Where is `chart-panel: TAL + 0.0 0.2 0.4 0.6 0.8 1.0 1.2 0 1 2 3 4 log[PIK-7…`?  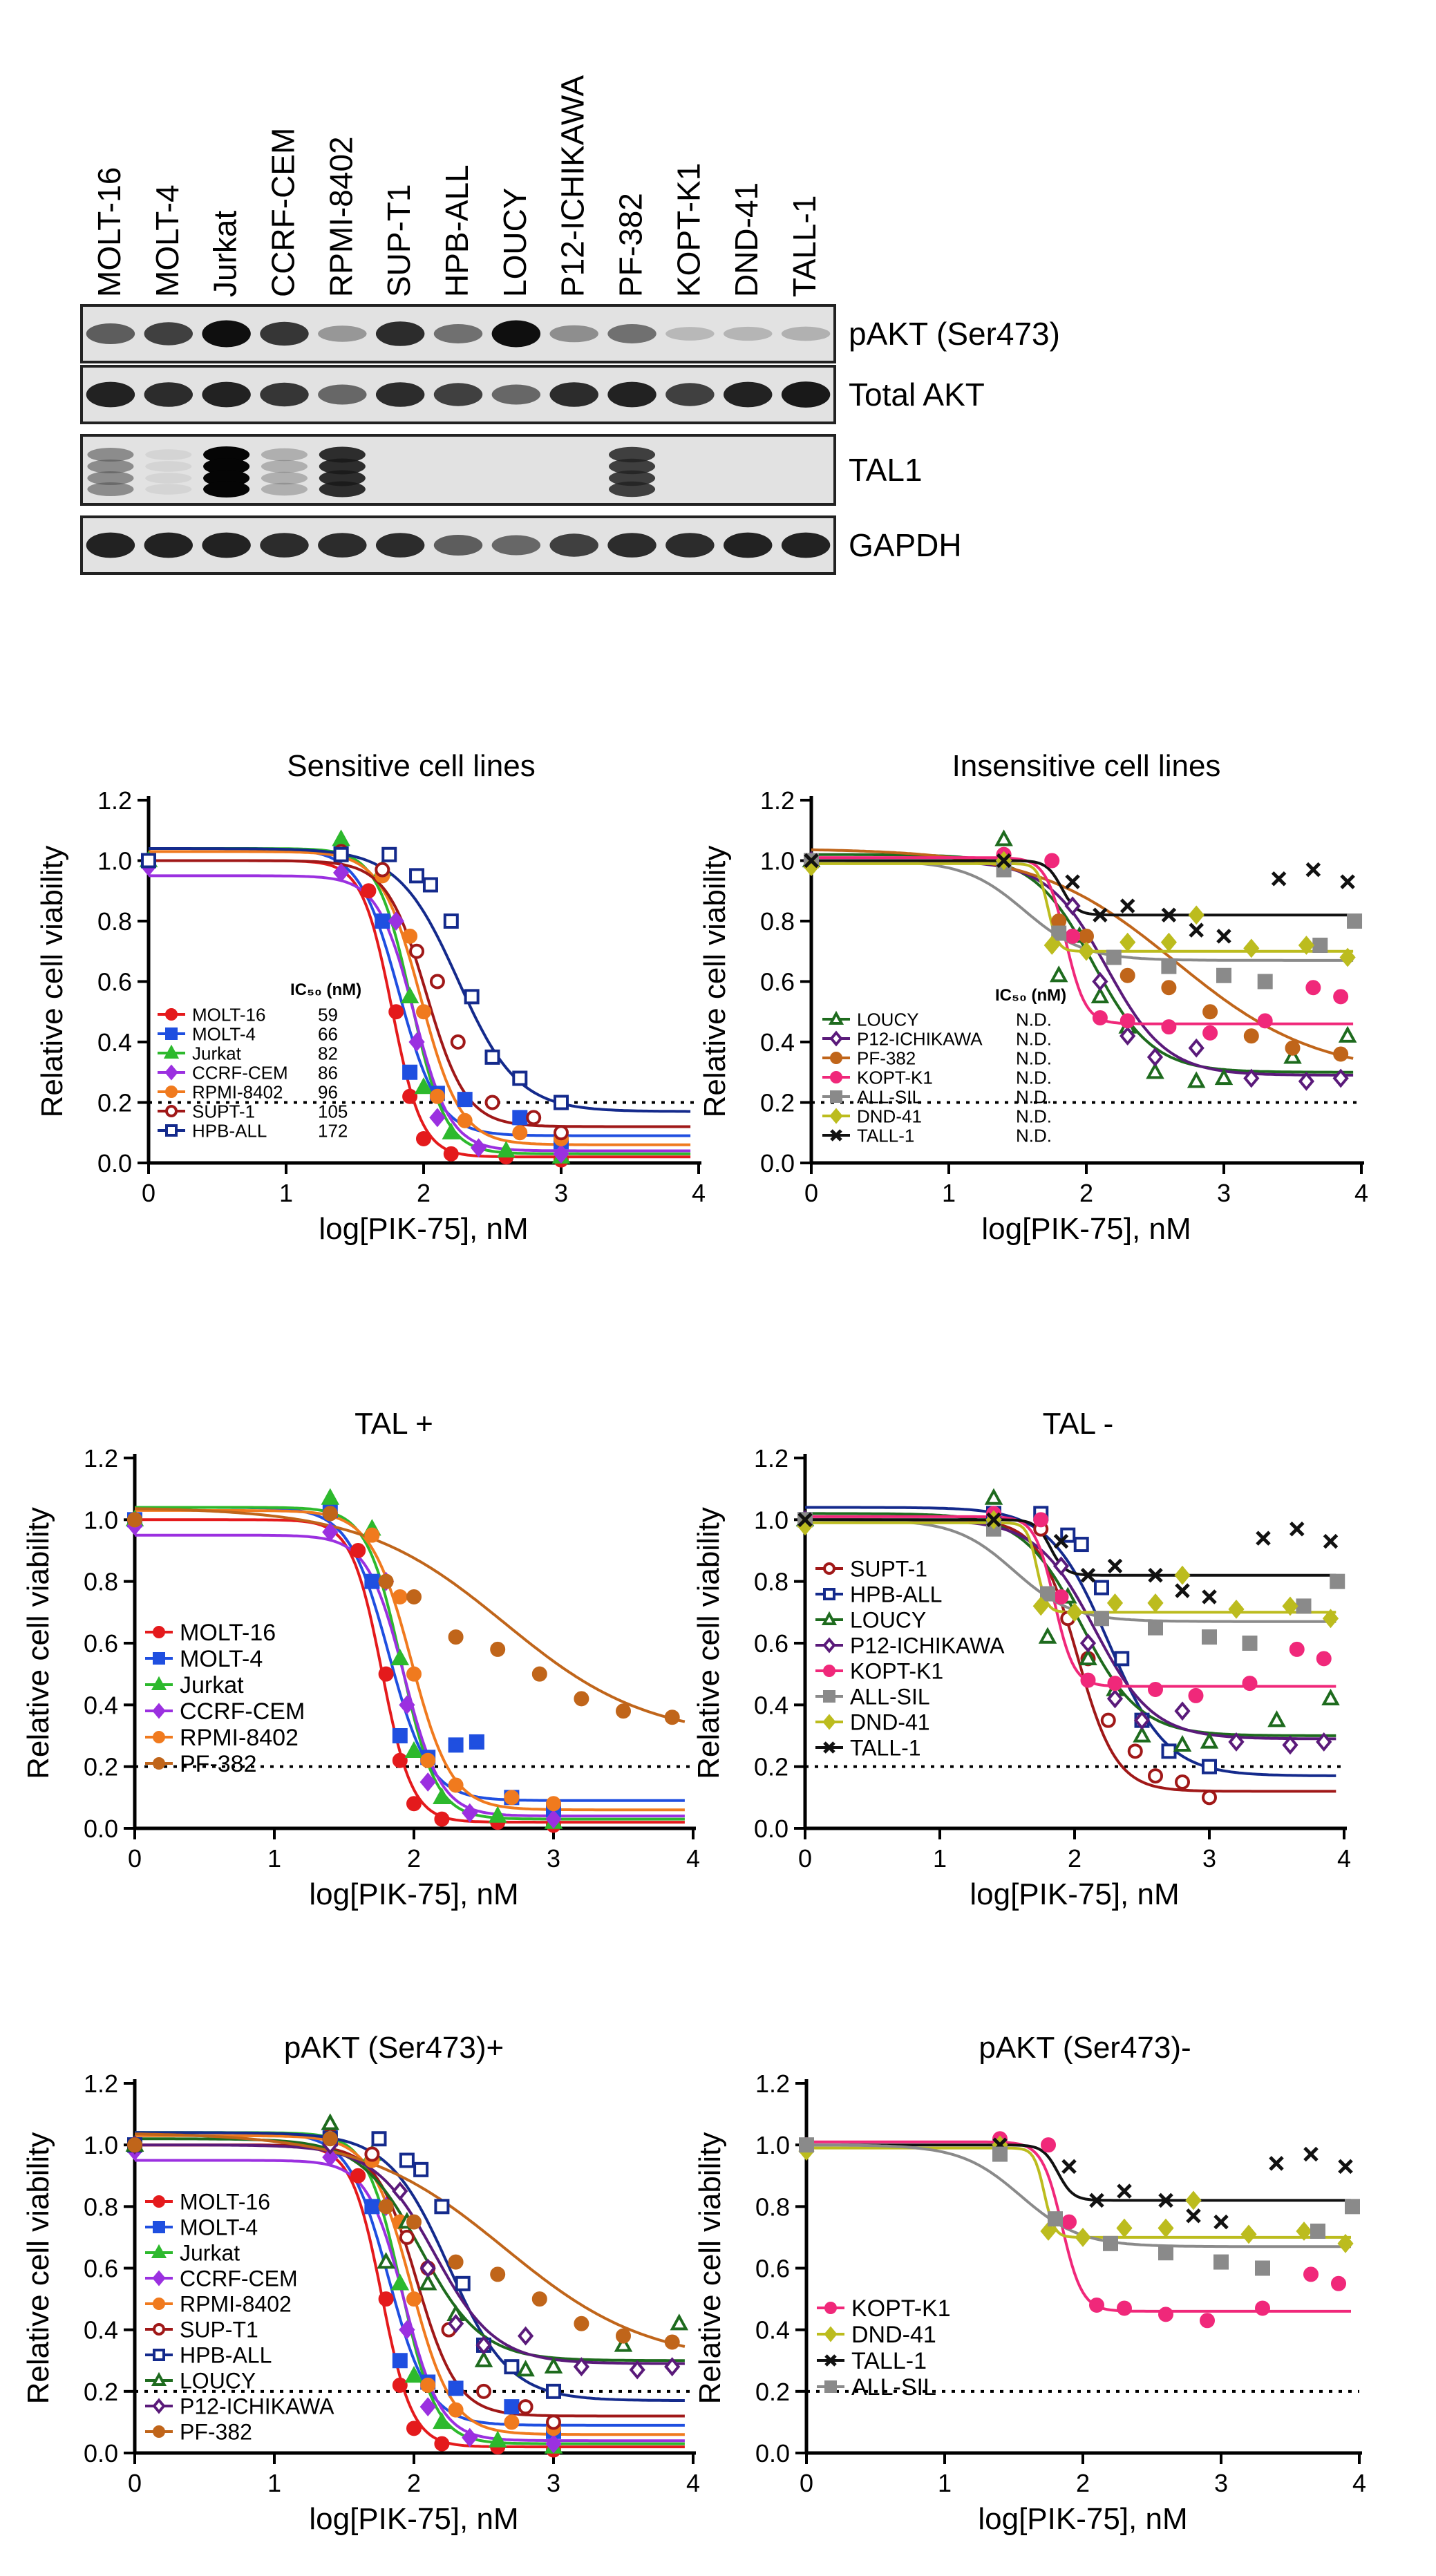
chart-panel: TAL + 0.0 0.2 0.4 0.6 0.8 1.0 1.2 0 1 2 3 4 log[PIK-7… is located at coordinates (360, 1659).